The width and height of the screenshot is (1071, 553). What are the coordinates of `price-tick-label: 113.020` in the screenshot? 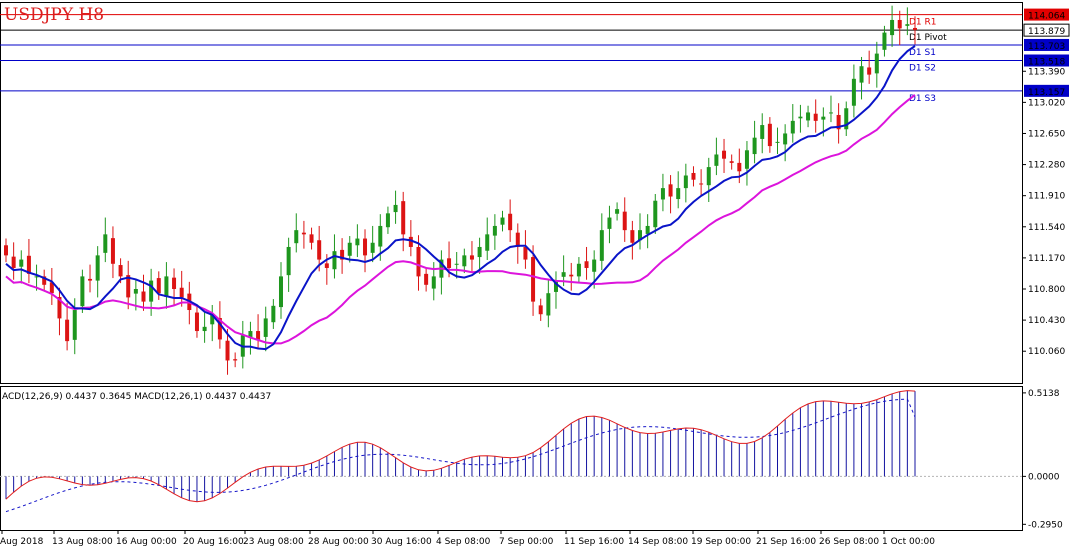 It's located at (1046, 103).